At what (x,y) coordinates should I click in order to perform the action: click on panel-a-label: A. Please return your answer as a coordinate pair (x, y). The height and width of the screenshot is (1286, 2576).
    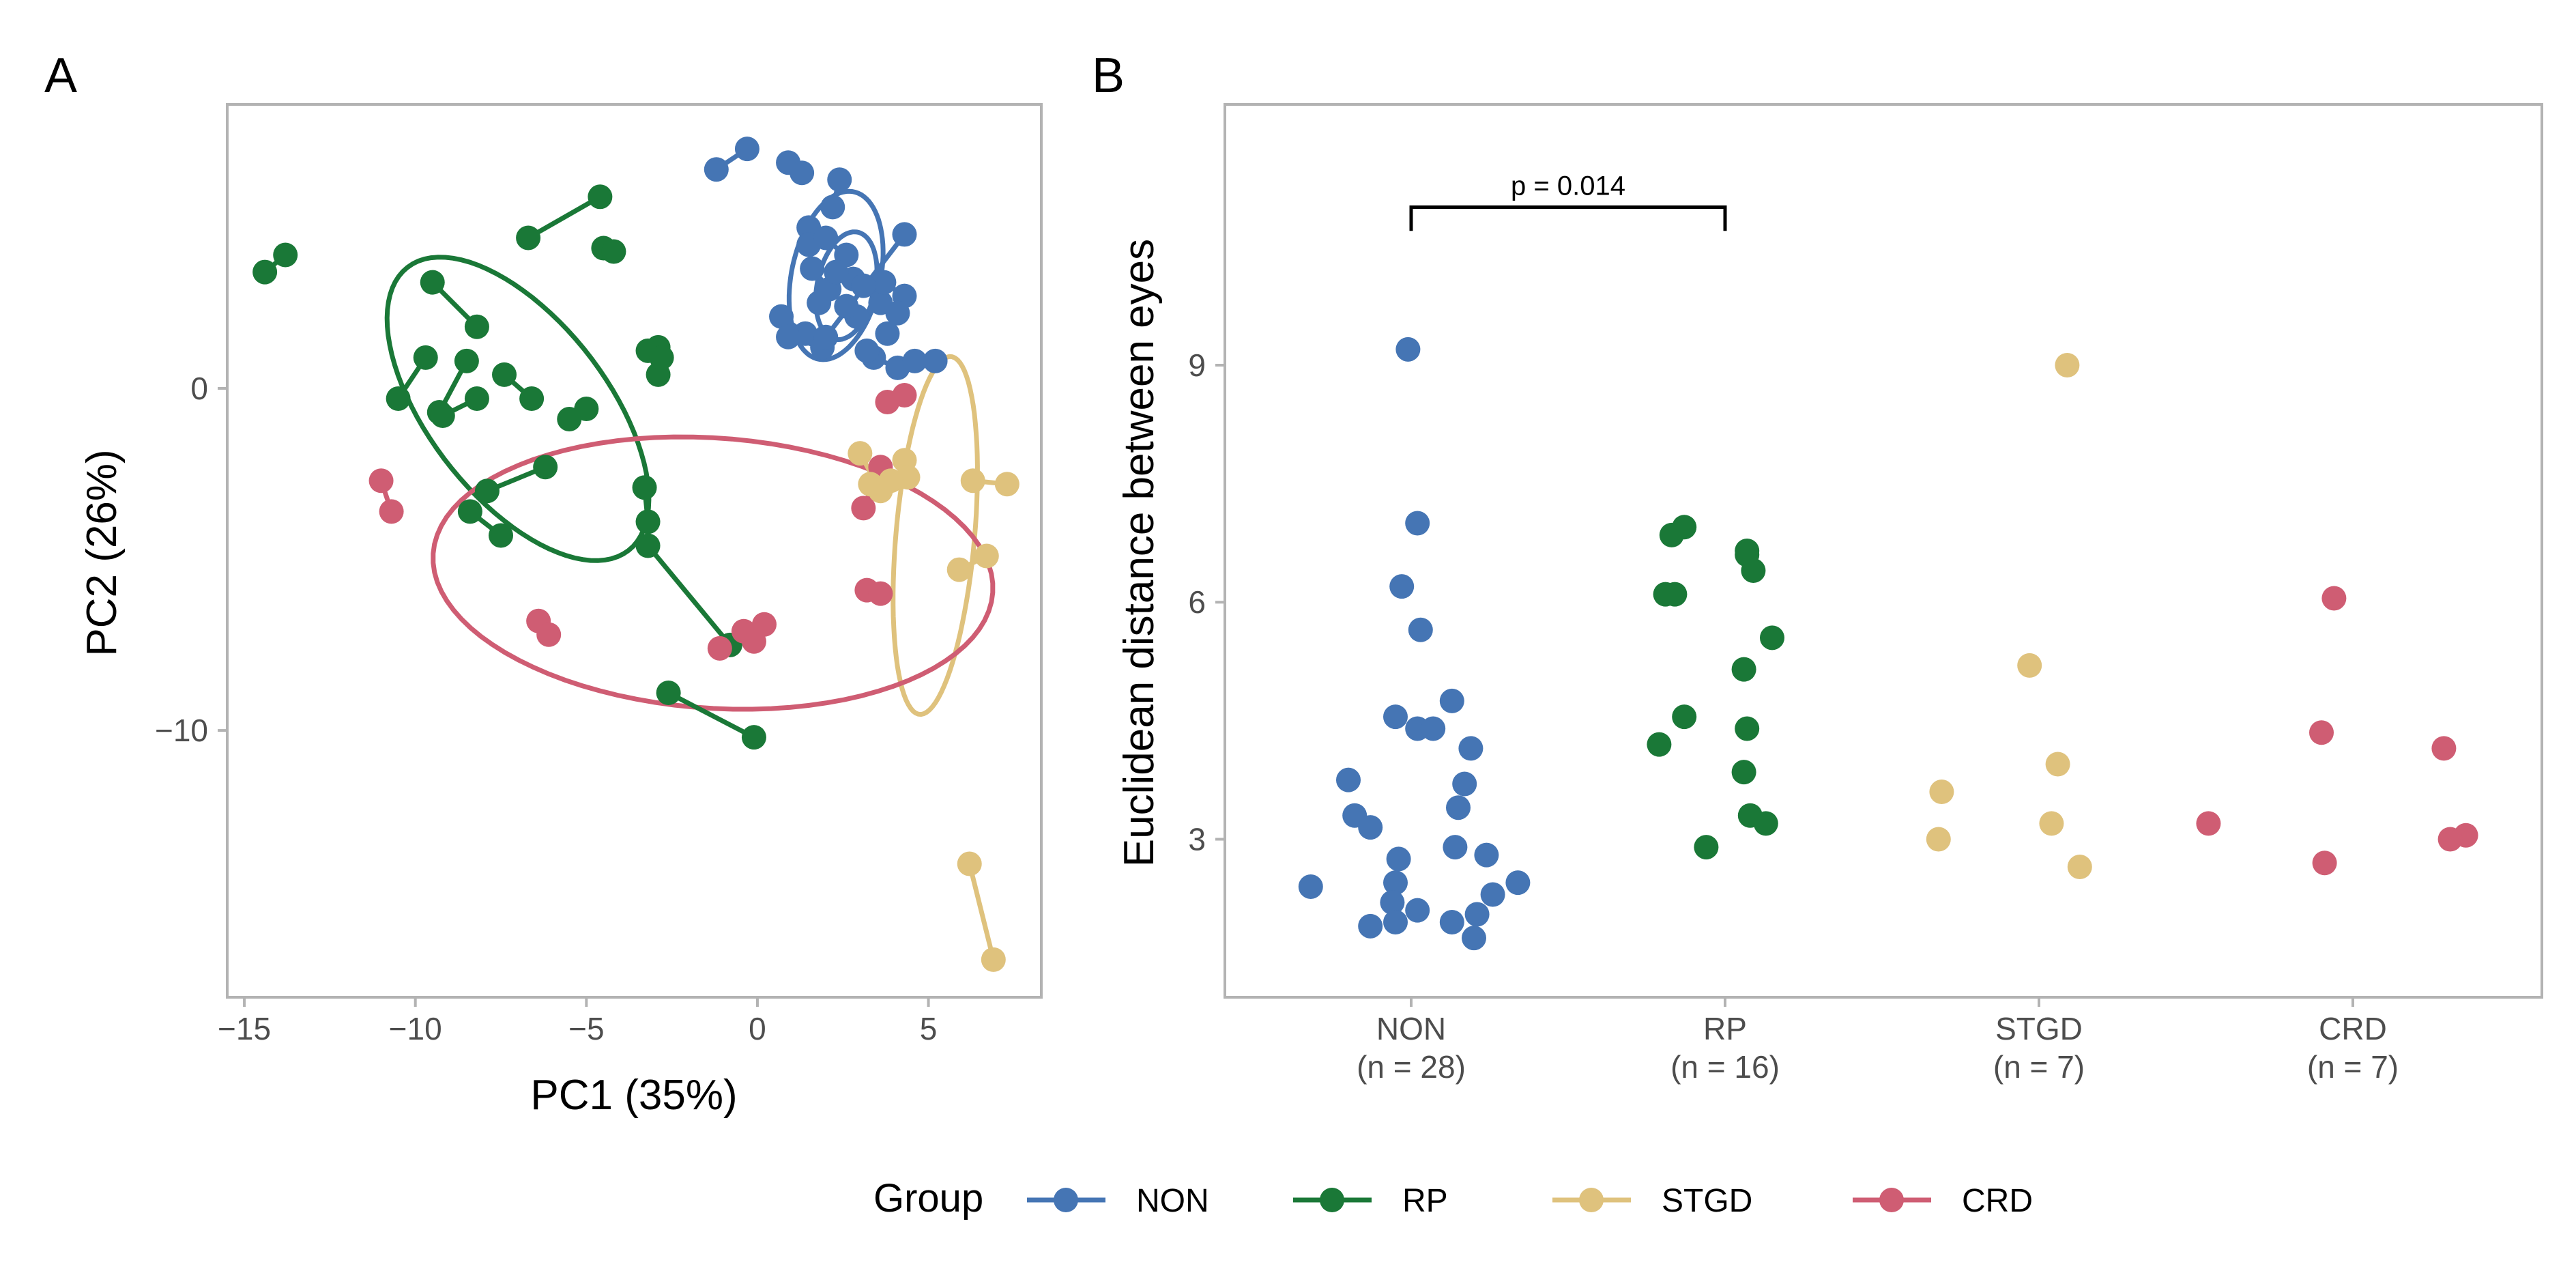
    Looking at the image, I should click on (60, 75).